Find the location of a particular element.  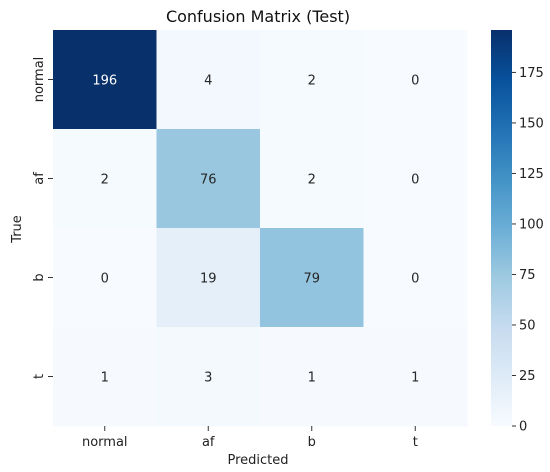

cell-value-label: 79 is located at coordinates (311, 279).